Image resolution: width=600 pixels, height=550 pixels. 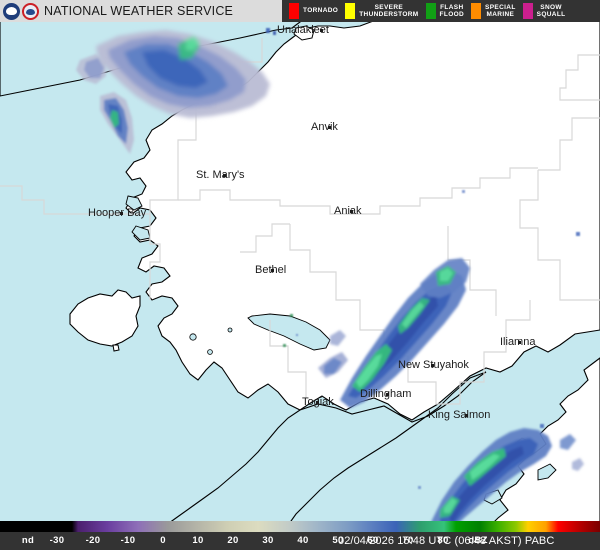 I want to click on dbz-color-scale, so click(x=300, y=526).